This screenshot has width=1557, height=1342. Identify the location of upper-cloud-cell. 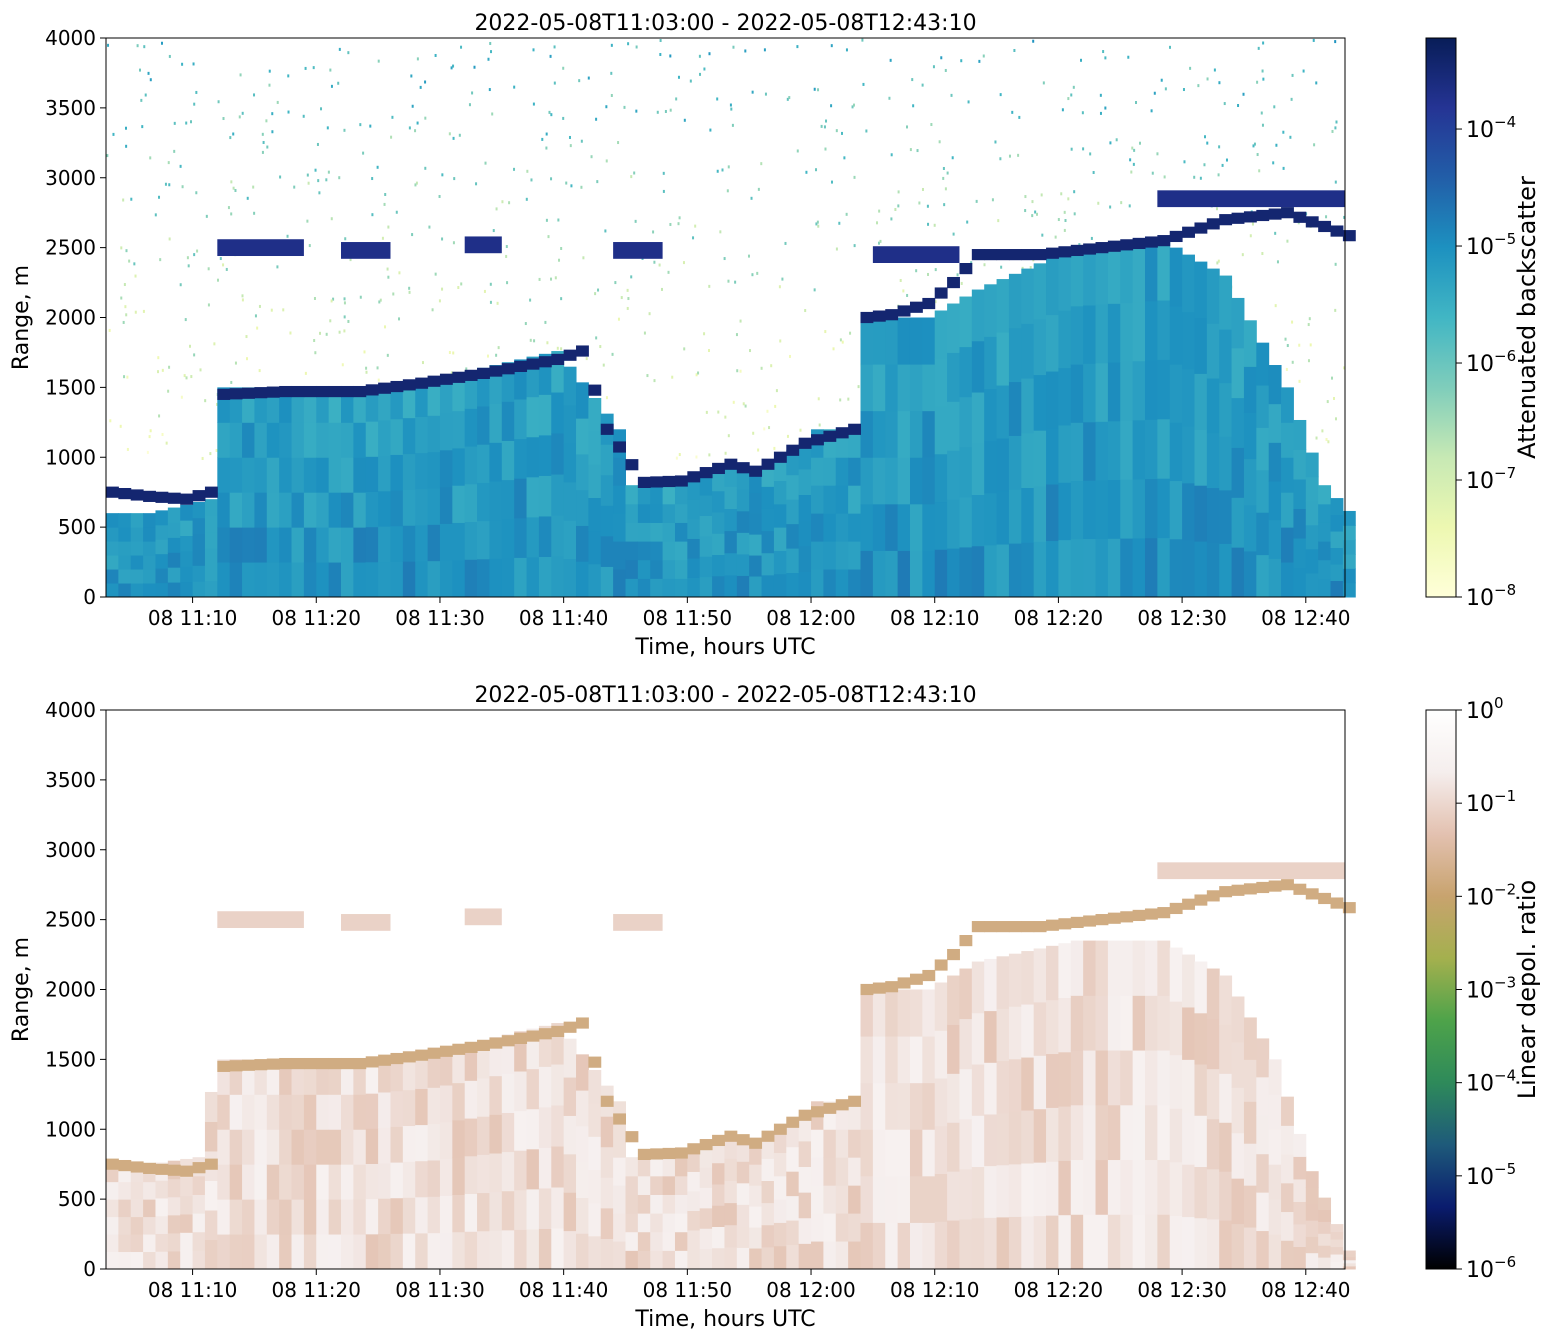
(366, 922).